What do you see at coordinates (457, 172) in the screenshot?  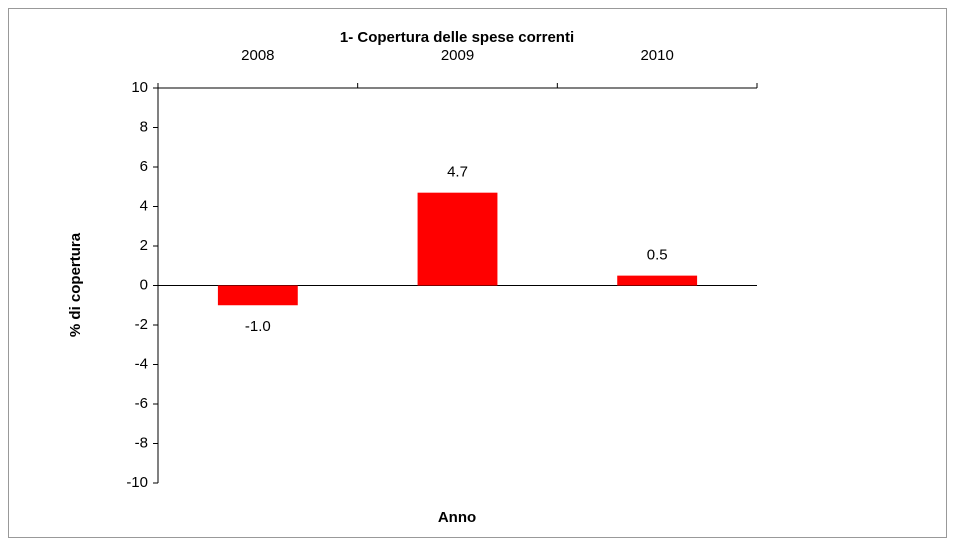 I see `data-label: 4.7` at bounding box center [457, 172].